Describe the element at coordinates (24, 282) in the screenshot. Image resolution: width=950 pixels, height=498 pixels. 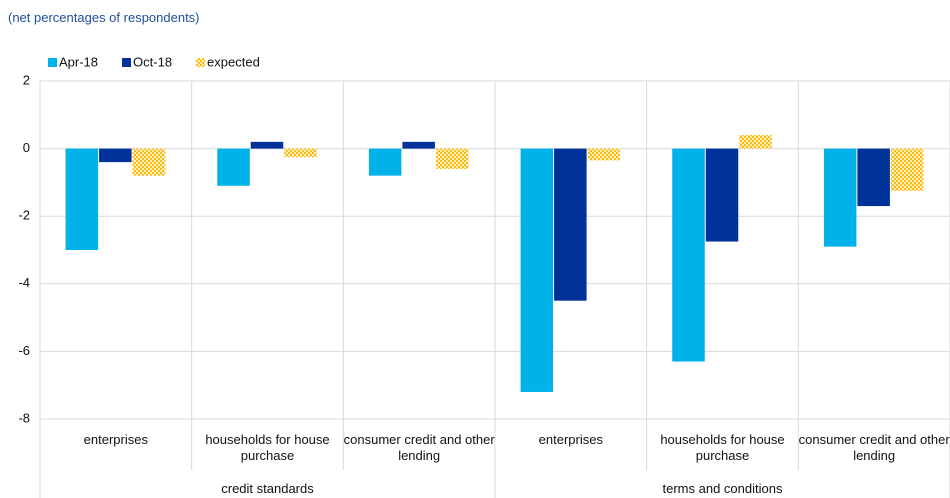
I see `y-tick-label: -4` at that location.